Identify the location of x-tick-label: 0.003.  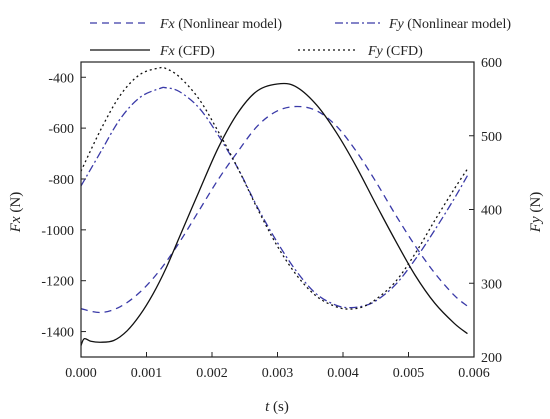
(278, 373).